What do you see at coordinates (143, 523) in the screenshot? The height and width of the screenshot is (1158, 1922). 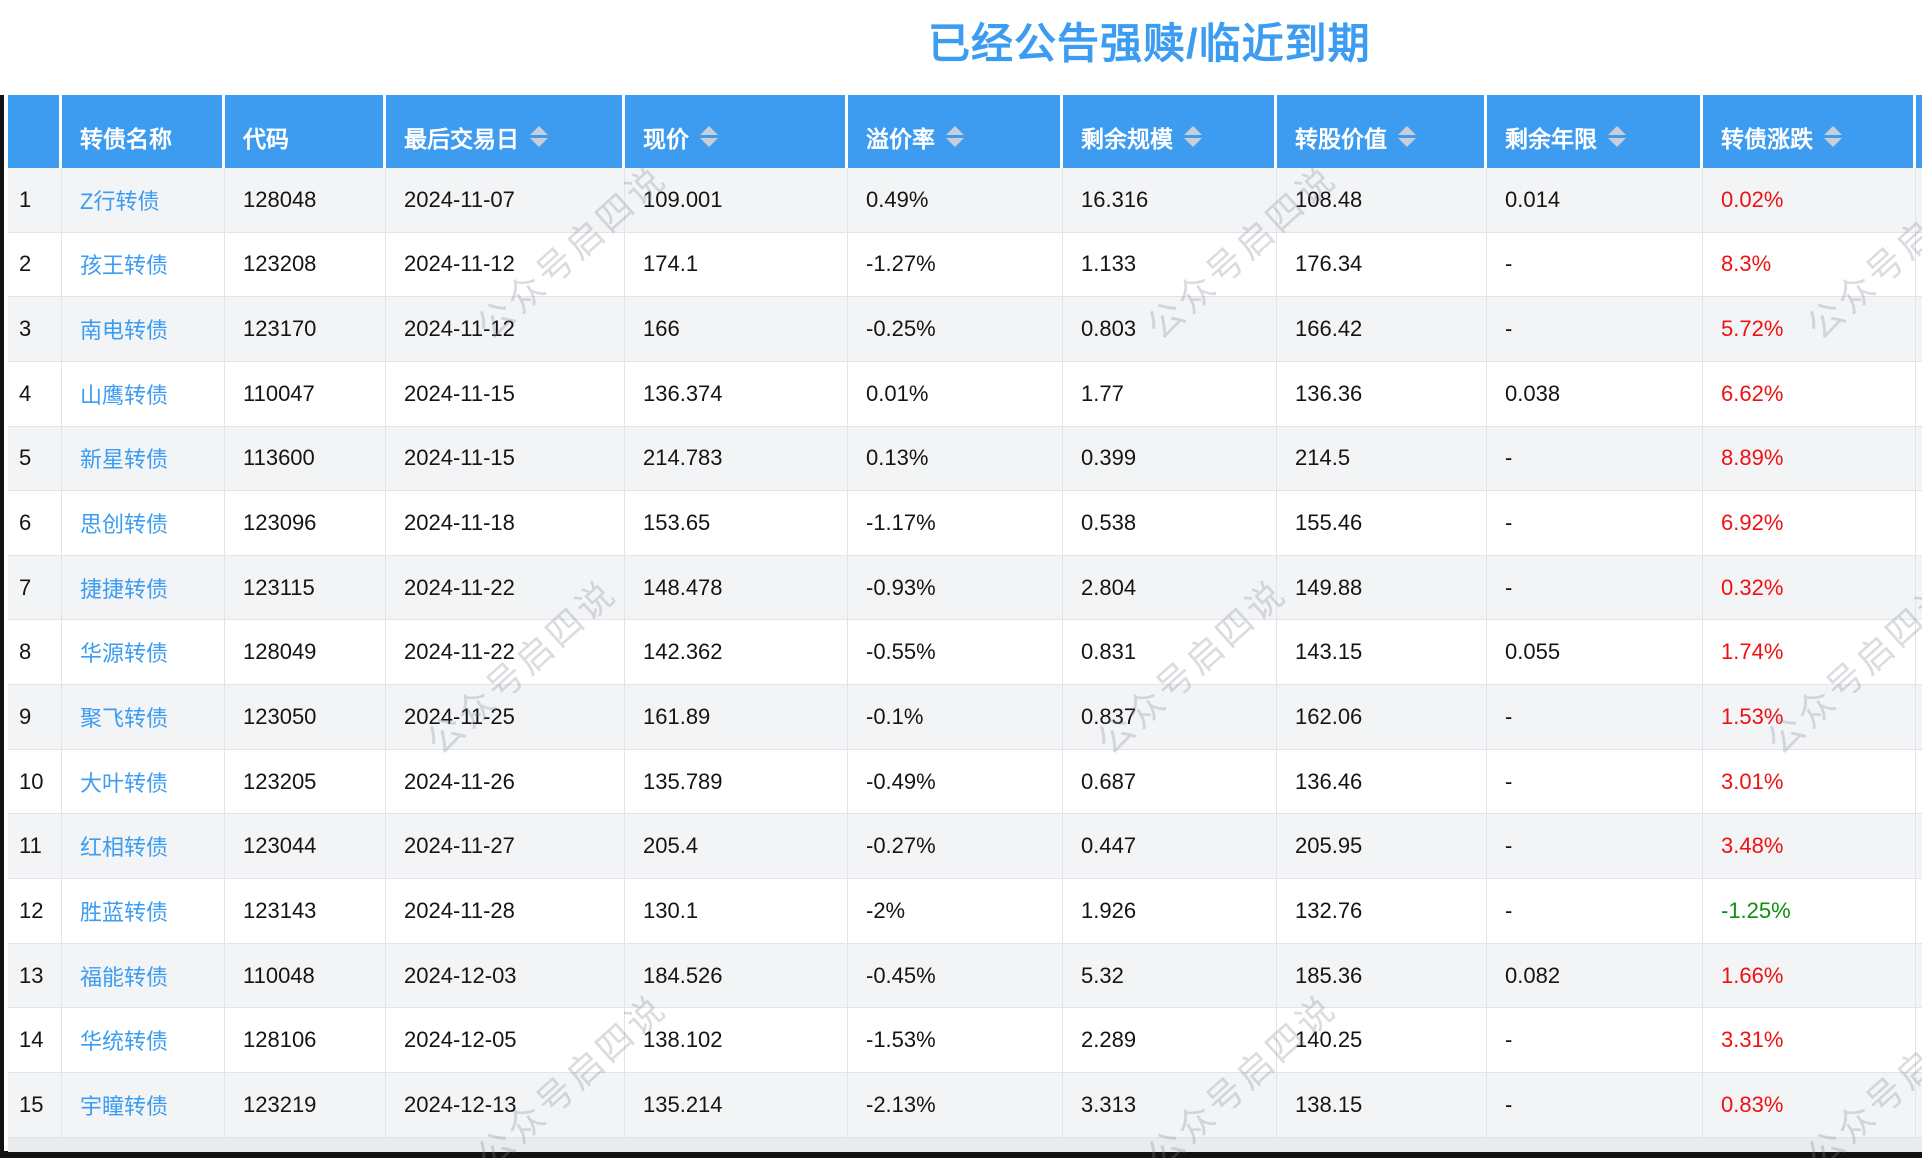 I see `bond-name-link: 思创转债` at bounding box center [143, 523].